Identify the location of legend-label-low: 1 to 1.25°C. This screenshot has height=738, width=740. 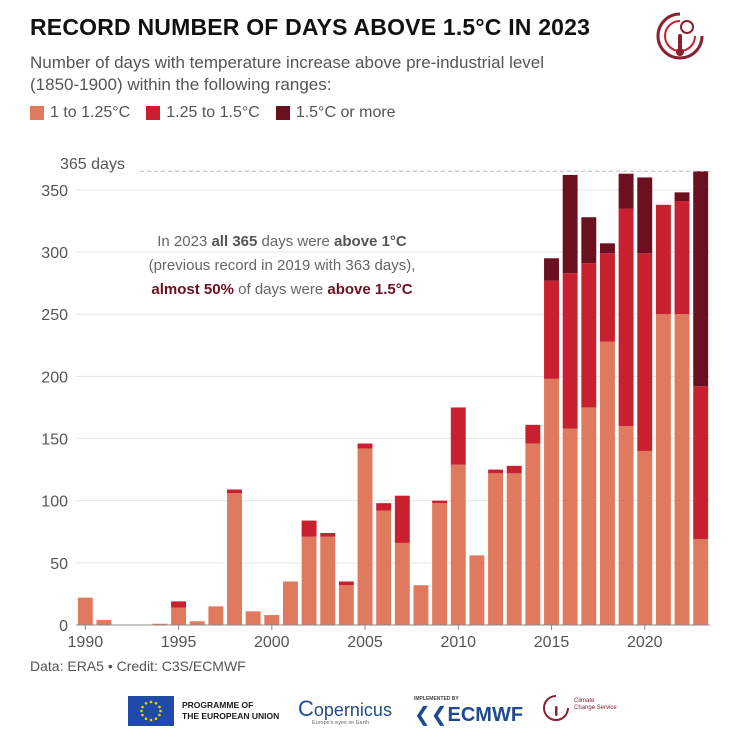
(90, 112).